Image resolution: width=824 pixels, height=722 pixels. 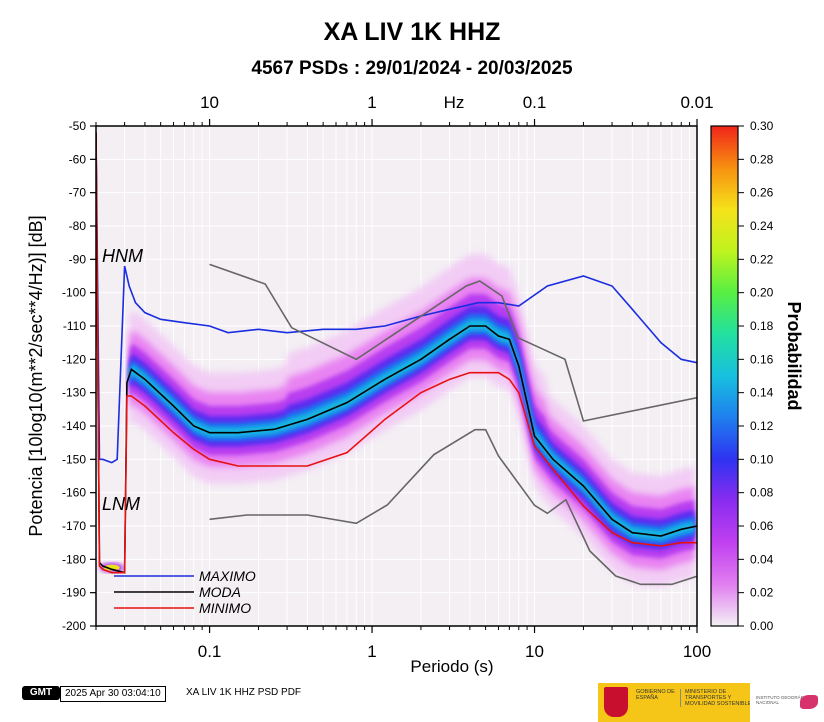 I want to click on y-tick-label: -170, so click(x=74, y=526).